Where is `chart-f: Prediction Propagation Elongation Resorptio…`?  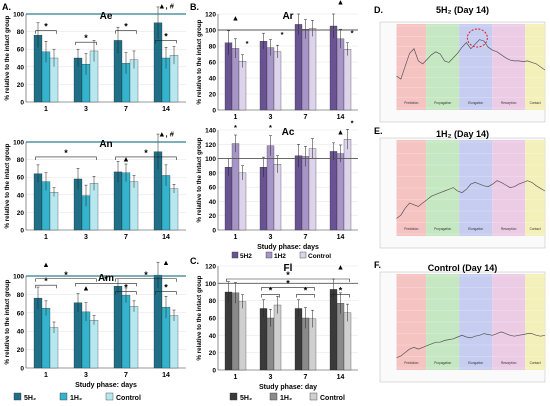
chart-f: Prediction Propagation Elongation Resorptio… is located at coordinates (462, 323).